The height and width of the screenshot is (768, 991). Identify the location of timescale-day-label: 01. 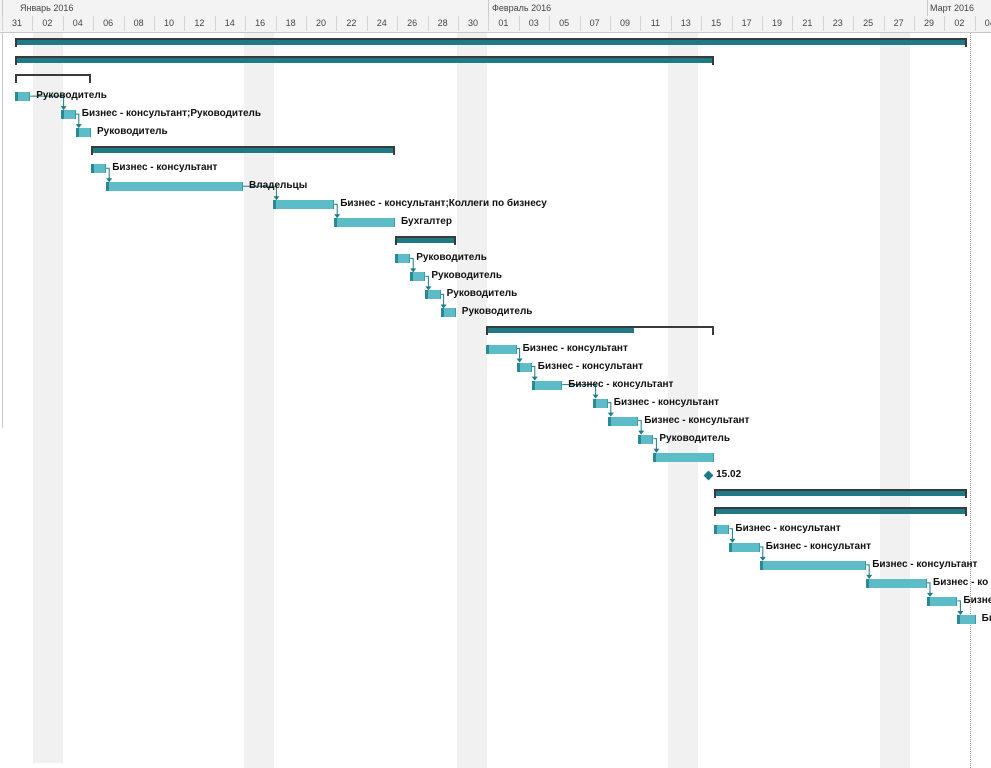
(503, 23).